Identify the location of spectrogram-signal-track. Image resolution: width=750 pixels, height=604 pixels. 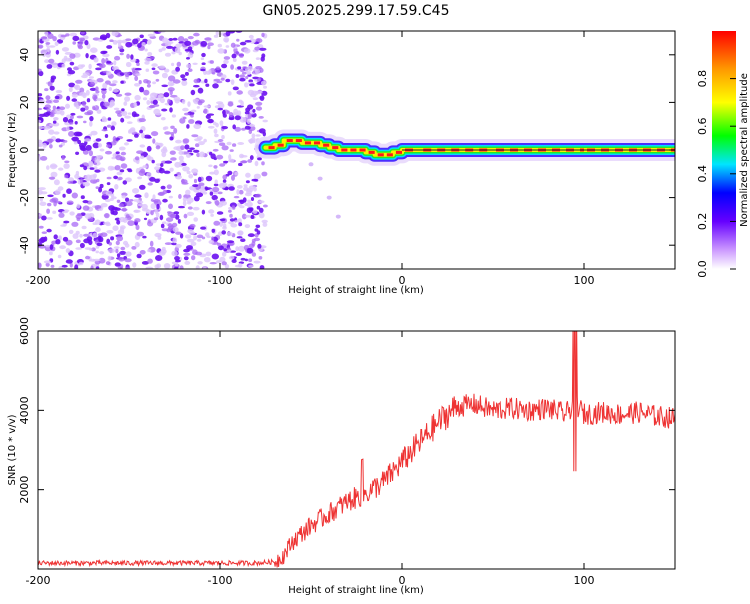
(464, 147).